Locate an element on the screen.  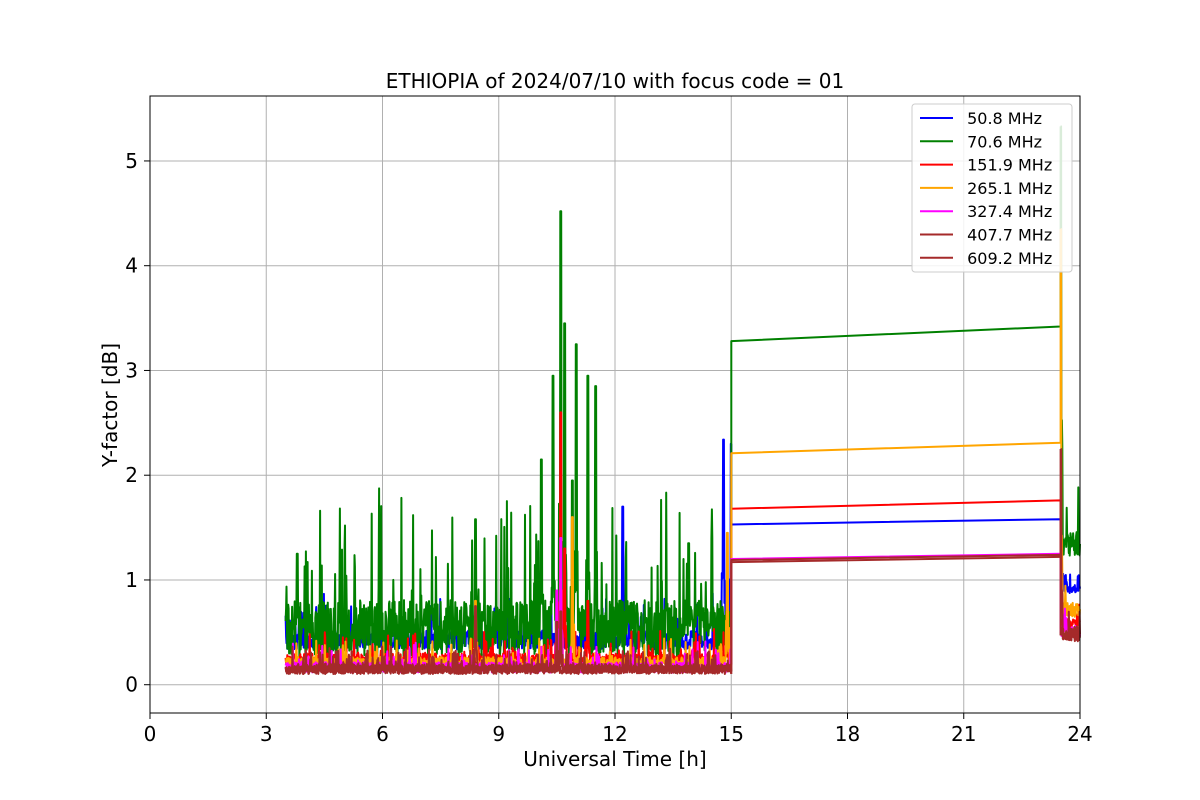
x-tick-label: 18 is located at coordinates (847, 734).